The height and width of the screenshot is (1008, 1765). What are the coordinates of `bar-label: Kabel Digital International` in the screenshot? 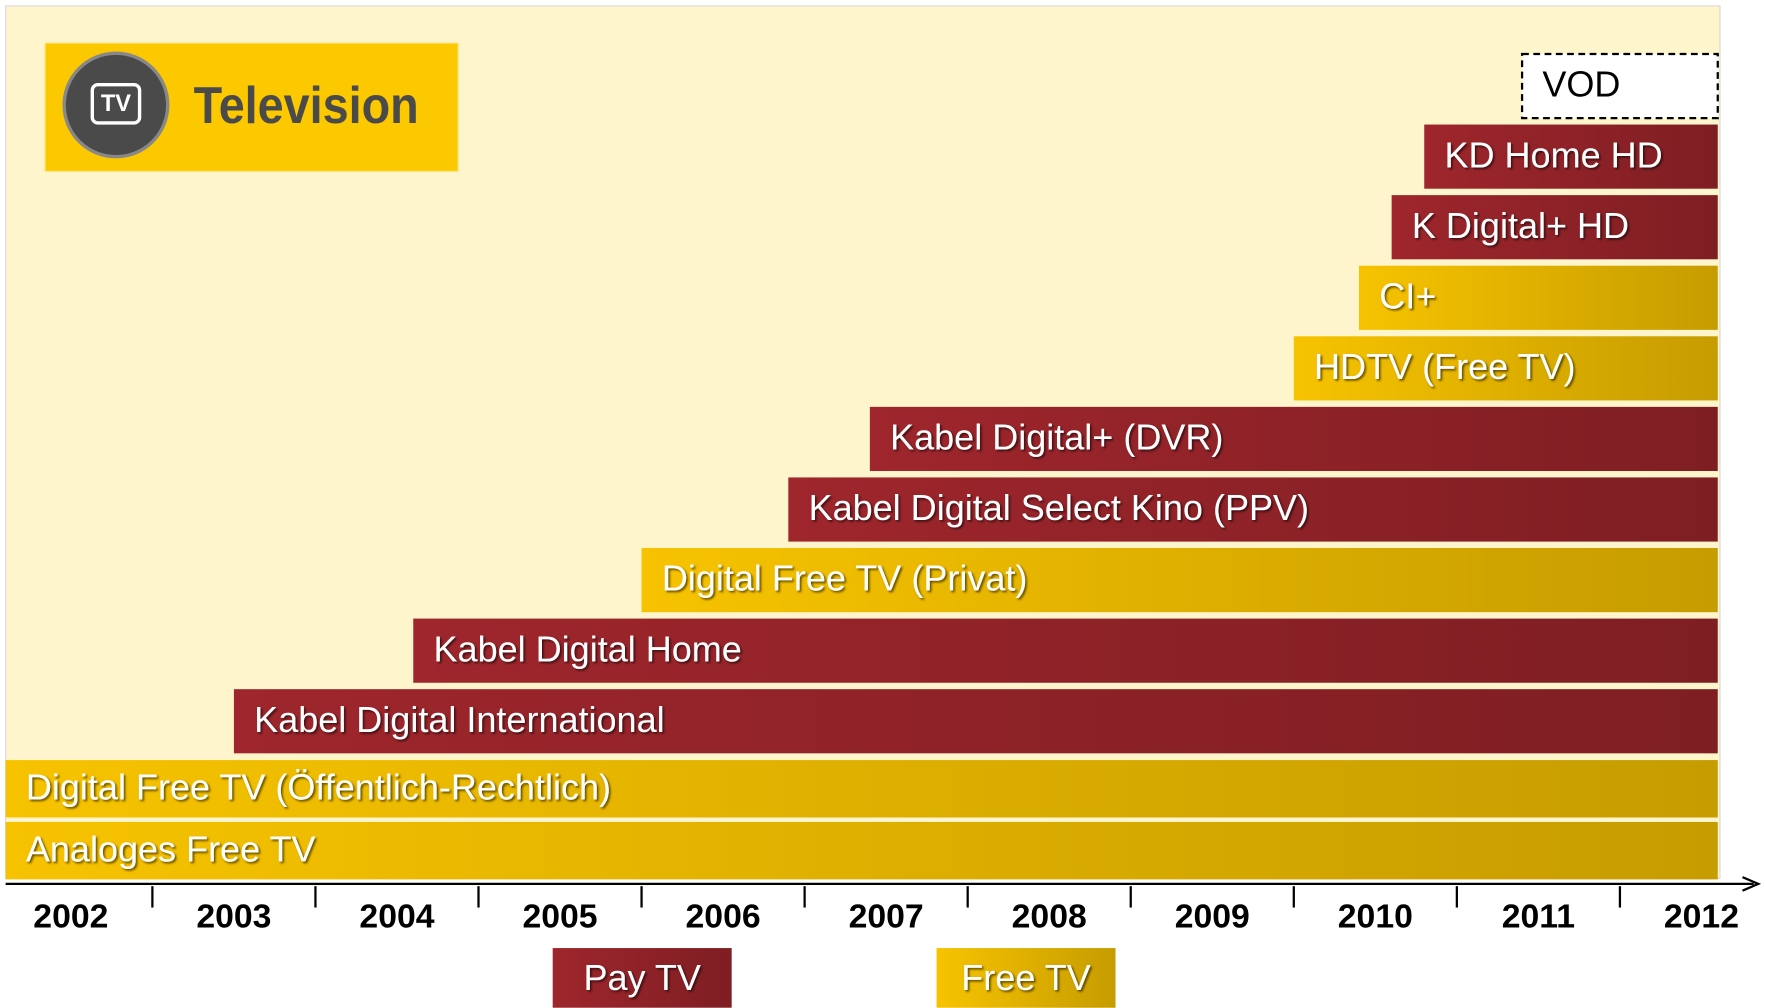 It's located at (459, 719).